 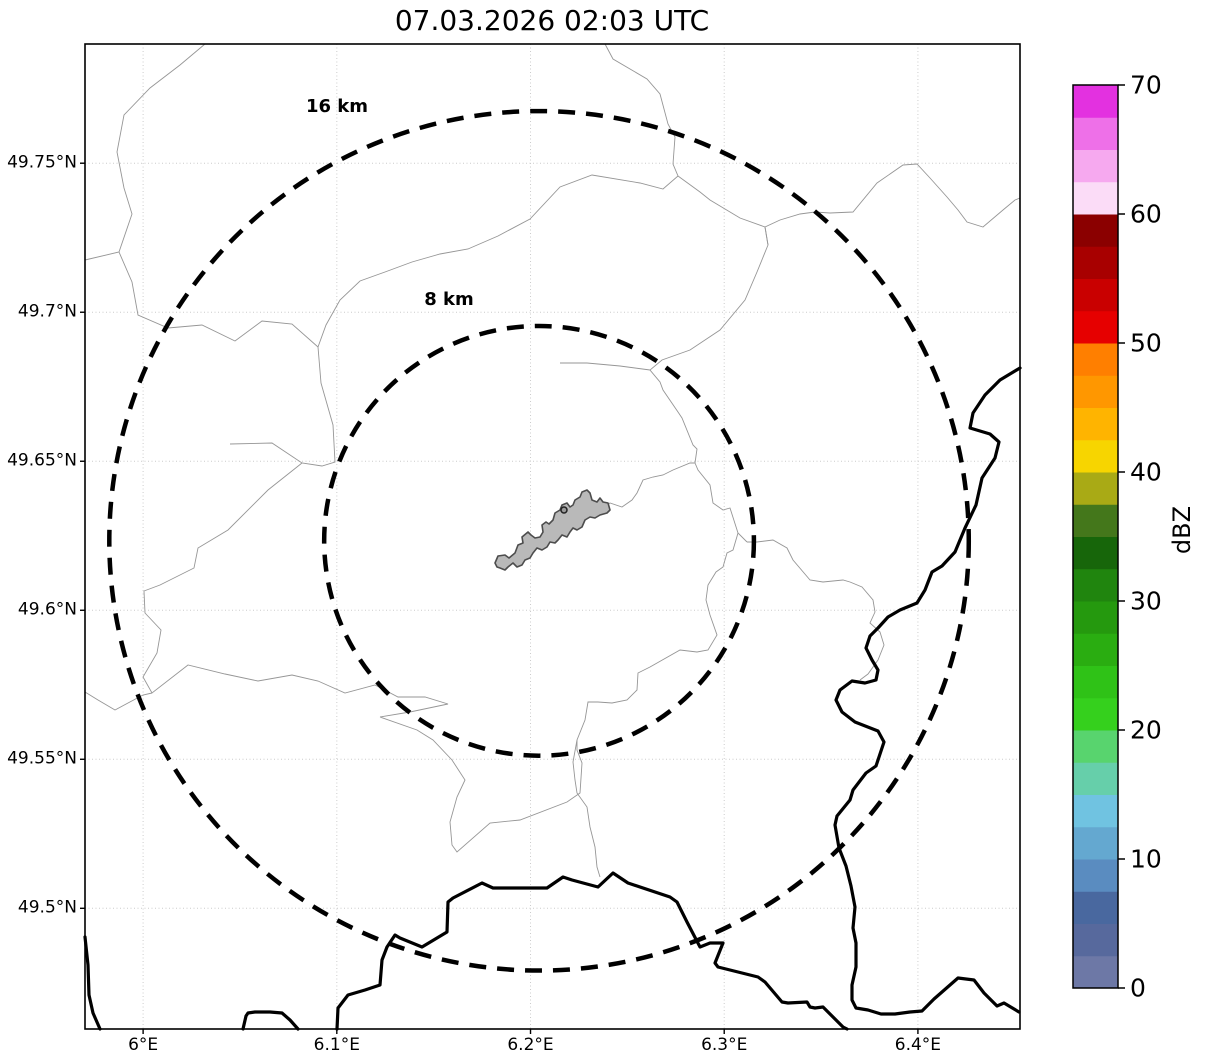 I want to click on range-ring-8km, so click(x=539, y=540).